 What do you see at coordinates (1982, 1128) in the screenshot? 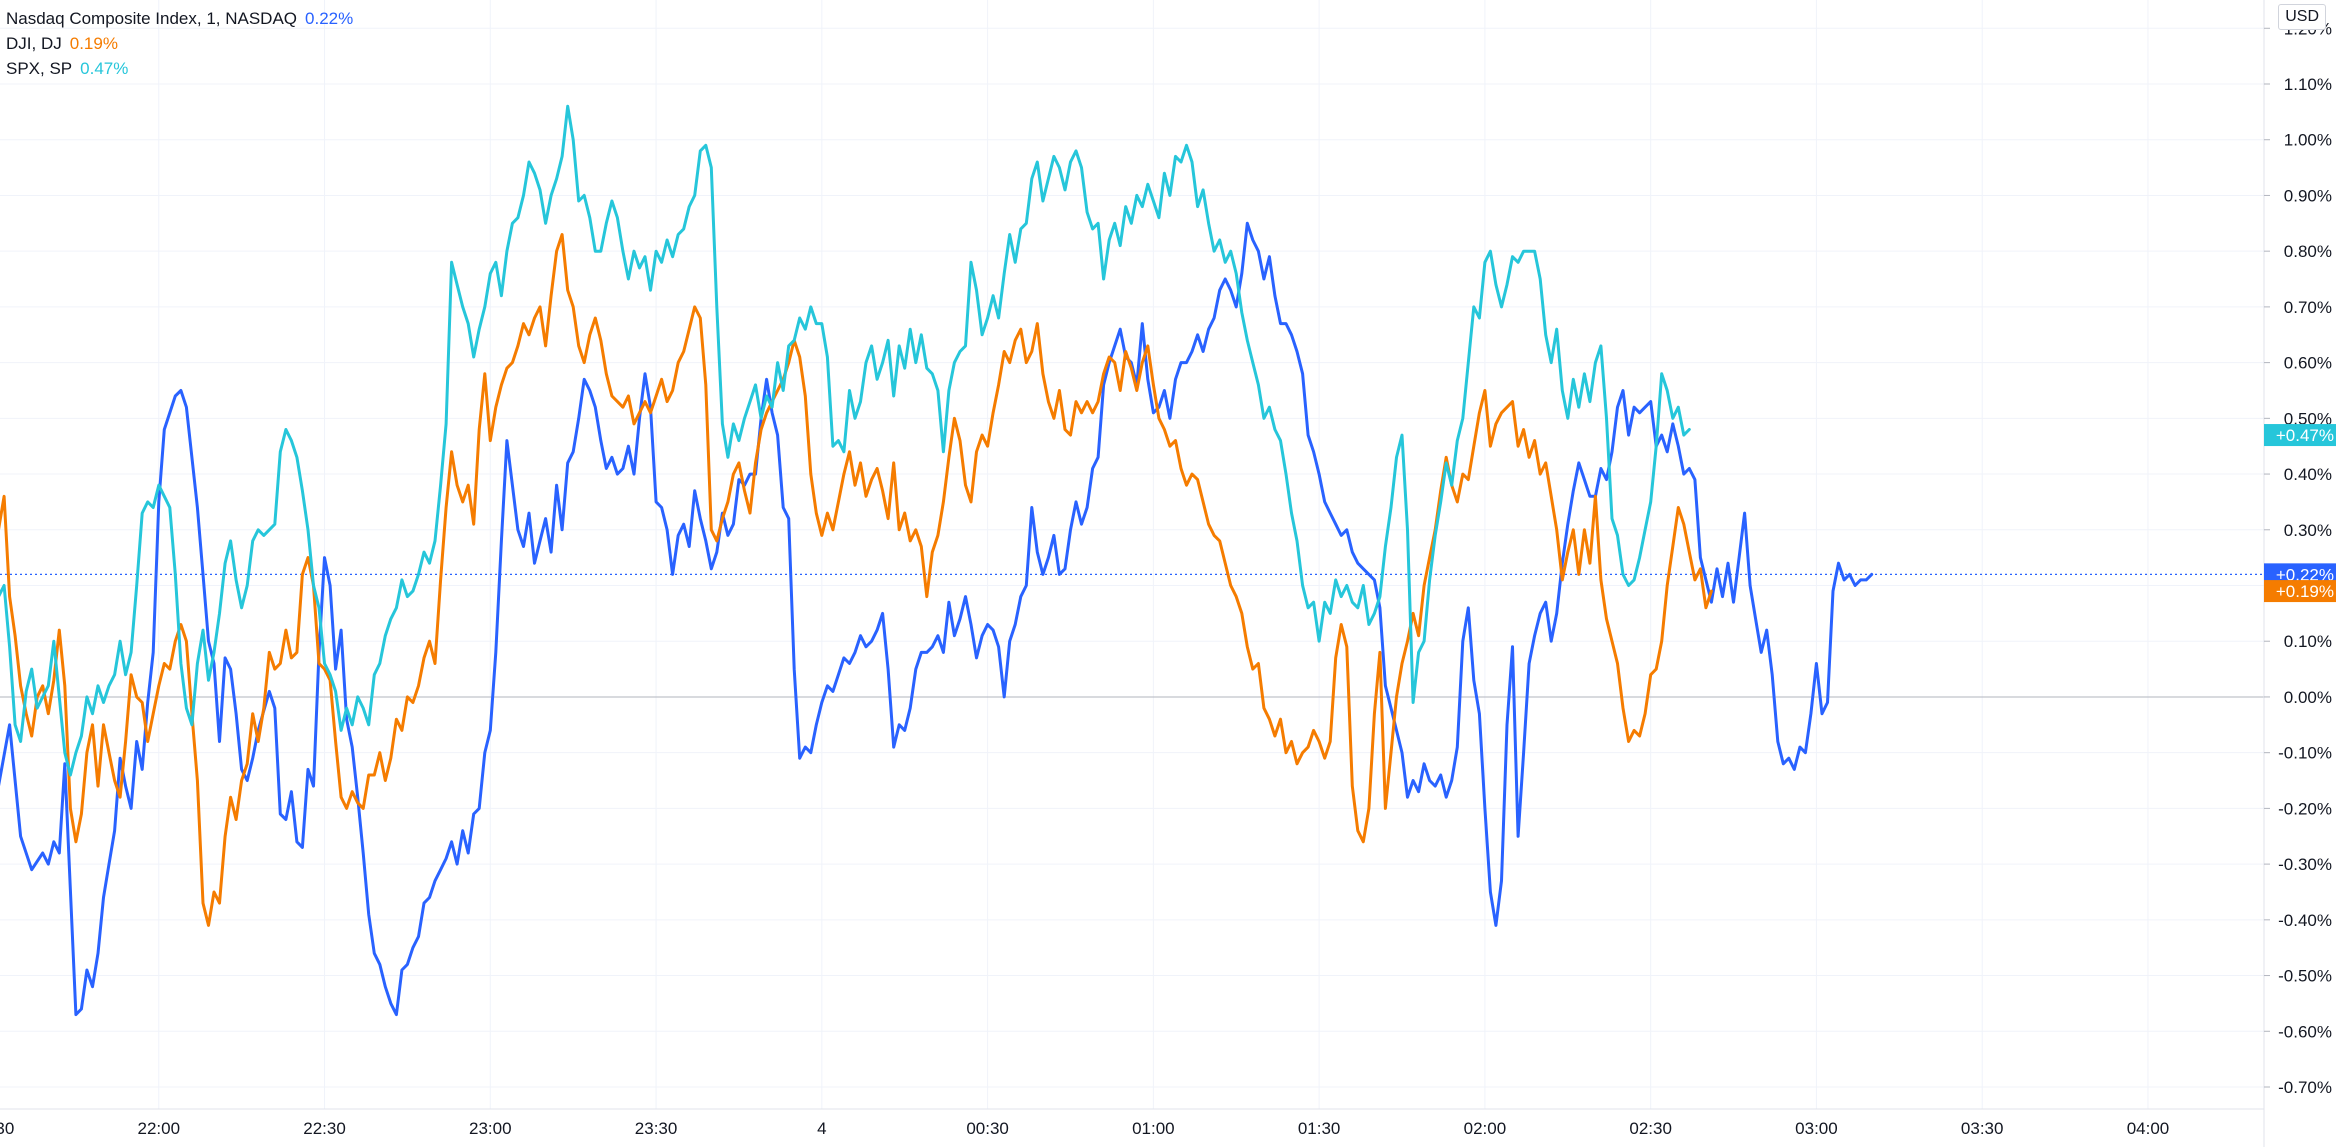
I see `x-tick-label: 03:30` at bounding box center [1982, 1128].